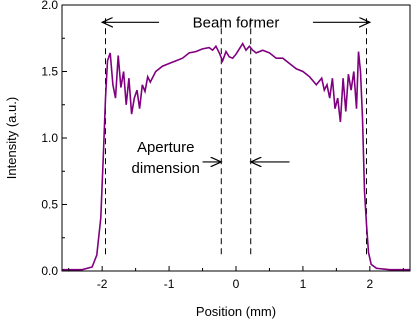 This screenshot has width=411, height=323. What do you see at coordinates (49, 72) in the screenshot?
I see `y-tick-label: 1.5` at bounding box center [49, 72].